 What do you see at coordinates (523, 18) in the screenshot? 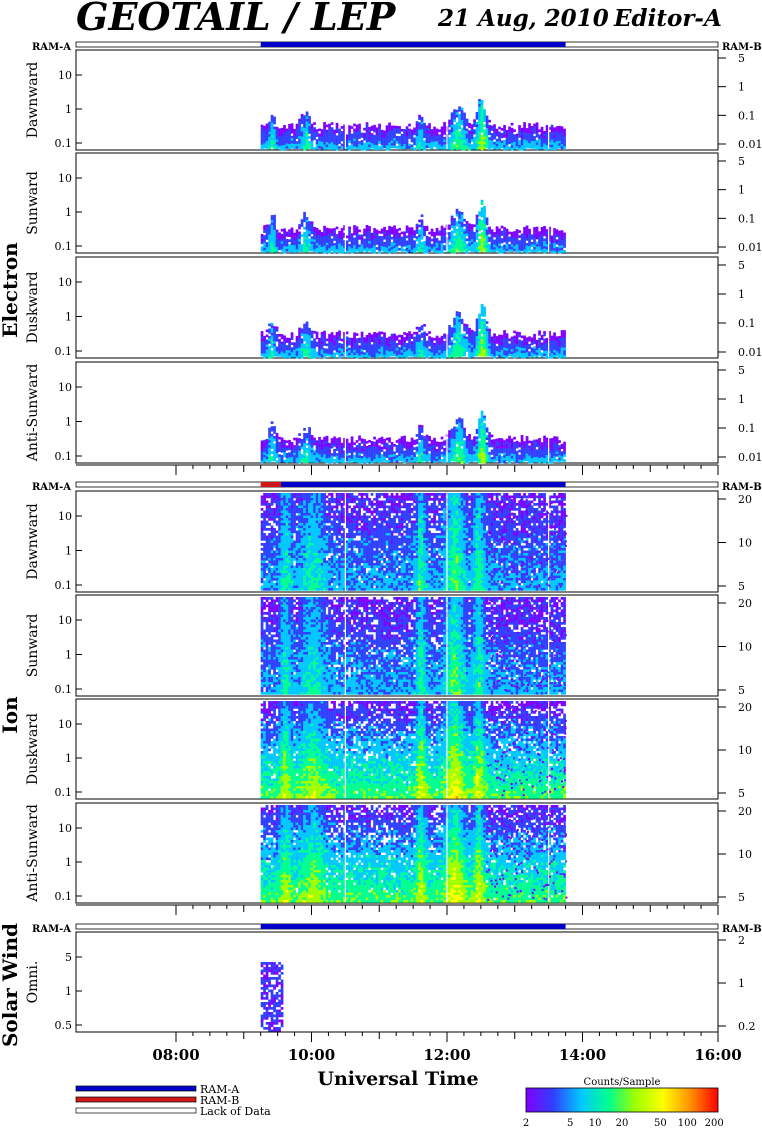
I see `figure-date: 21 Aug, 2010` at bounding box center [523, 18].